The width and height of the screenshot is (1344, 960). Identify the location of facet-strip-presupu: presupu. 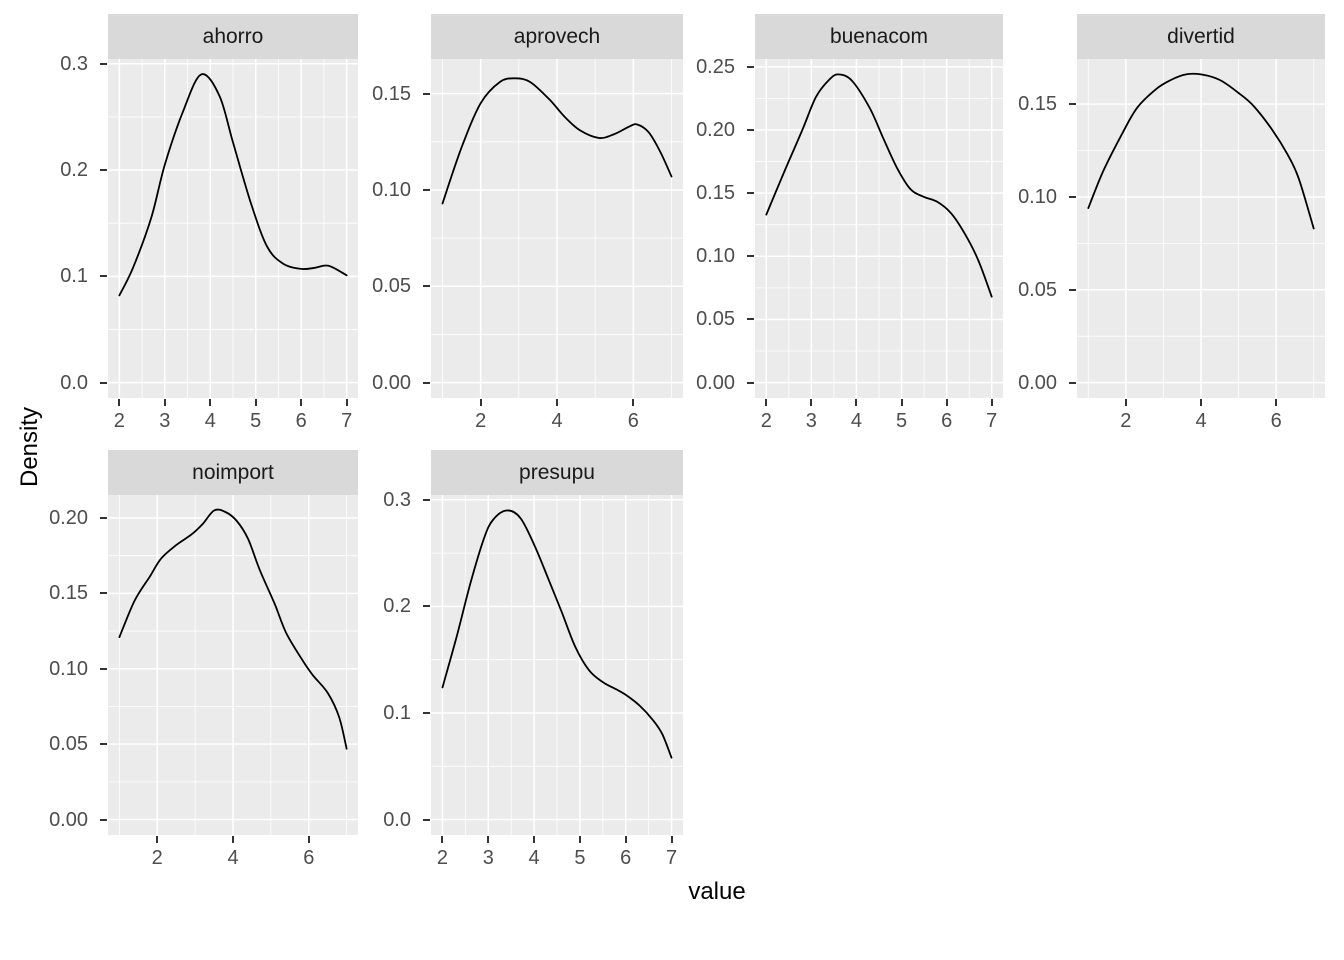
(557, 472).